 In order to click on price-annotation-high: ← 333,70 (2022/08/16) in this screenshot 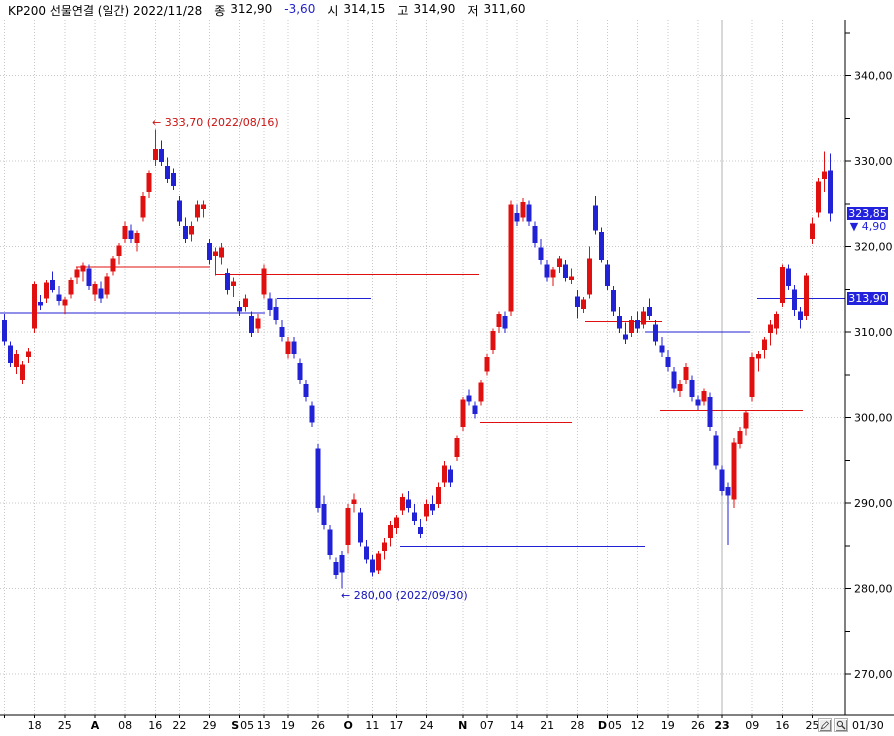, I will do `click(215, 122)`.